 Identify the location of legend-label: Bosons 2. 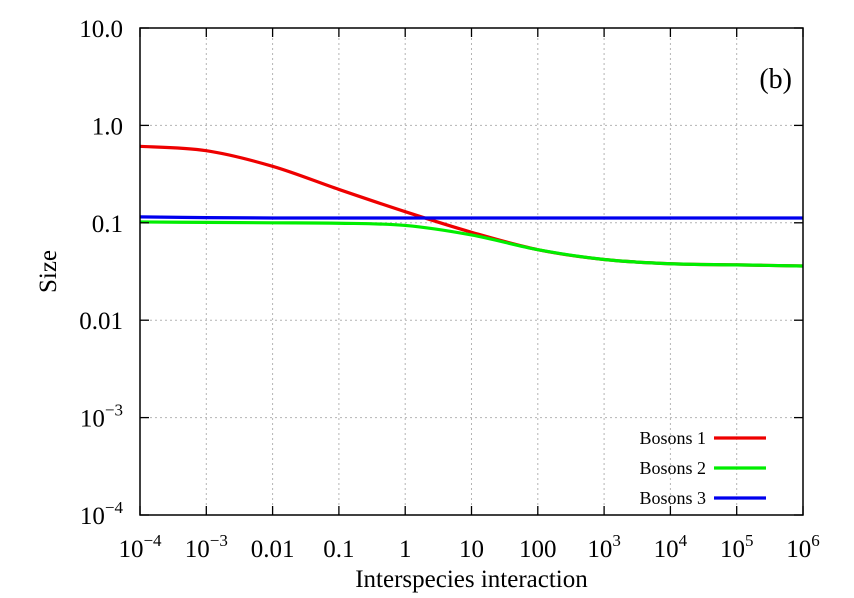
(672, 468).